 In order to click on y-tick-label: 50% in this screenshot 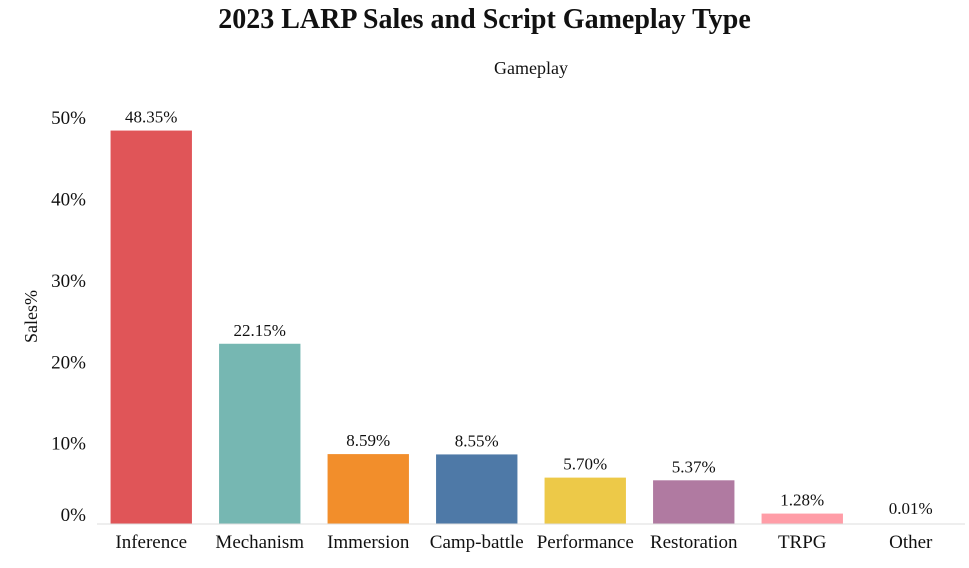, I will do `click(68, 118)`.